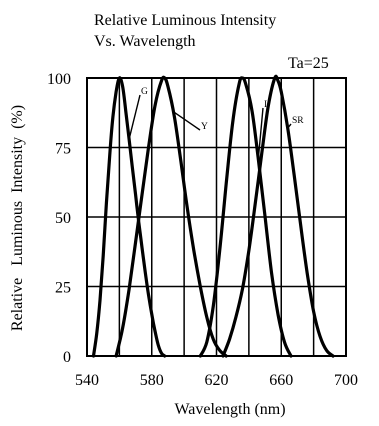 This screenshot has width=379, height=426. What do you see at coordinates (265, 105) in the screenshot?
I see `series-label-i: I` at bounding box center [265, 105].